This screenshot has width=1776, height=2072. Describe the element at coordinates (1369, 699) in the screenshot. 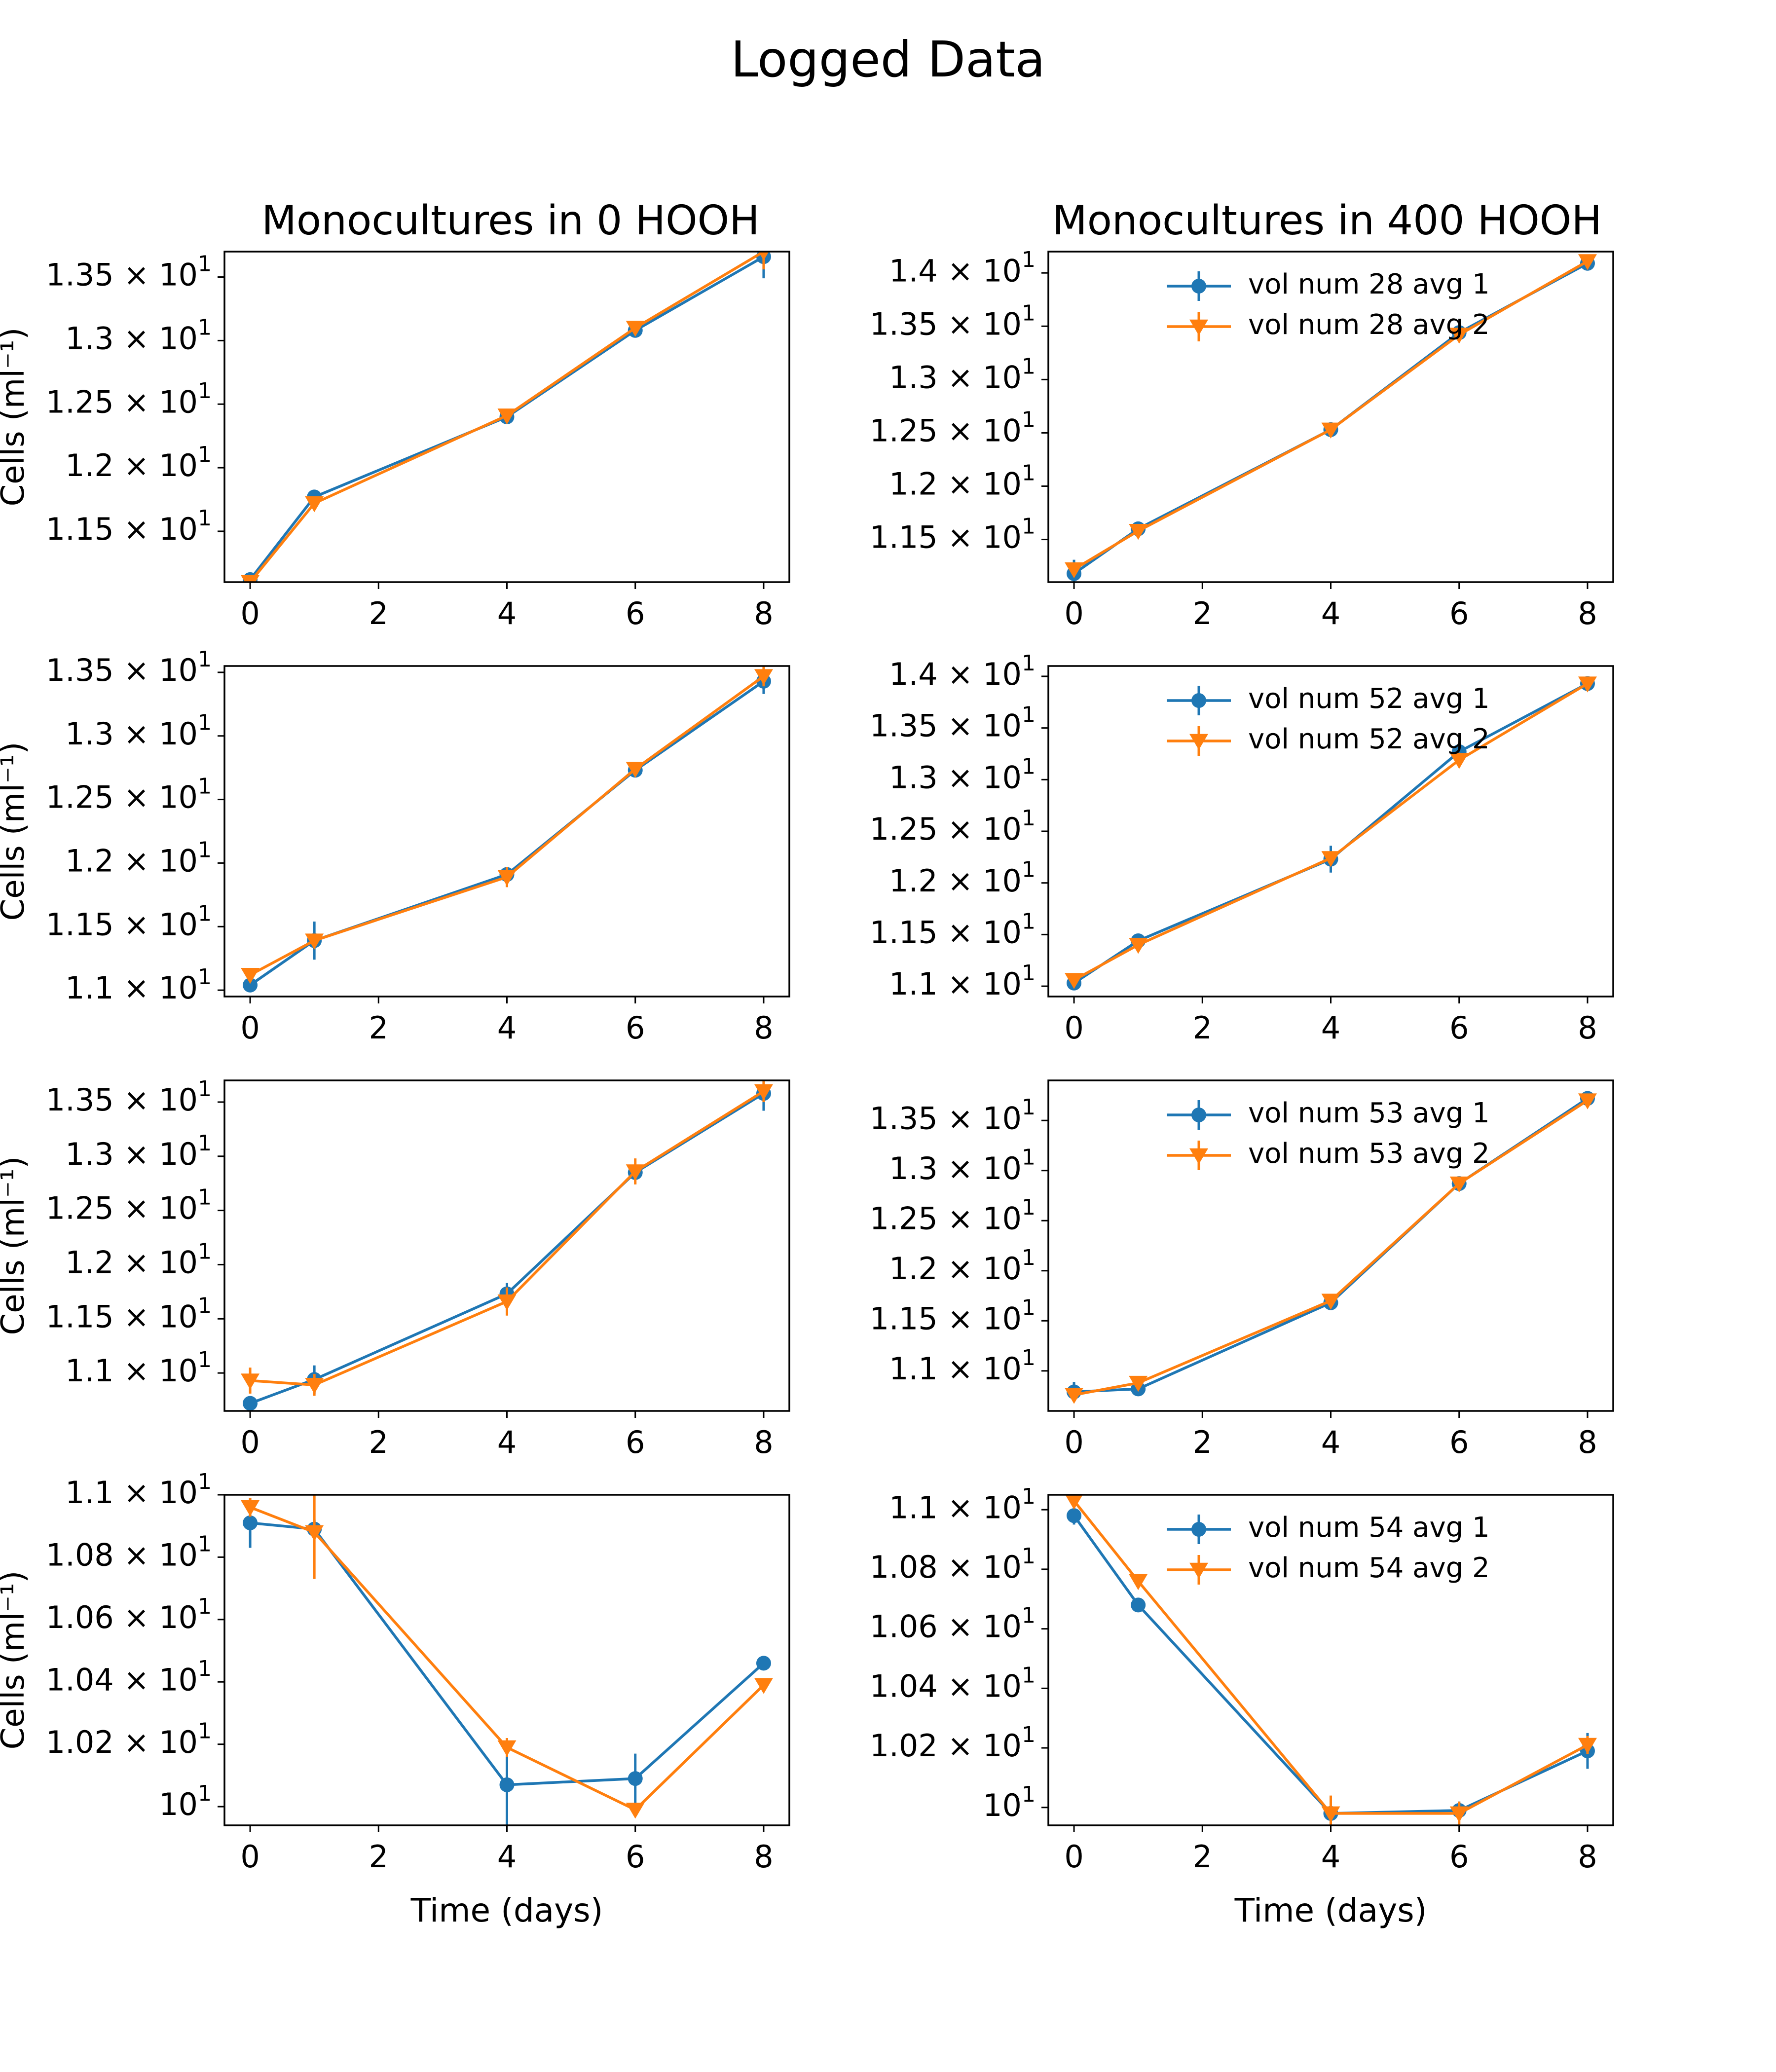

I see `legend-label: vol num 52 avg 1` at that location.